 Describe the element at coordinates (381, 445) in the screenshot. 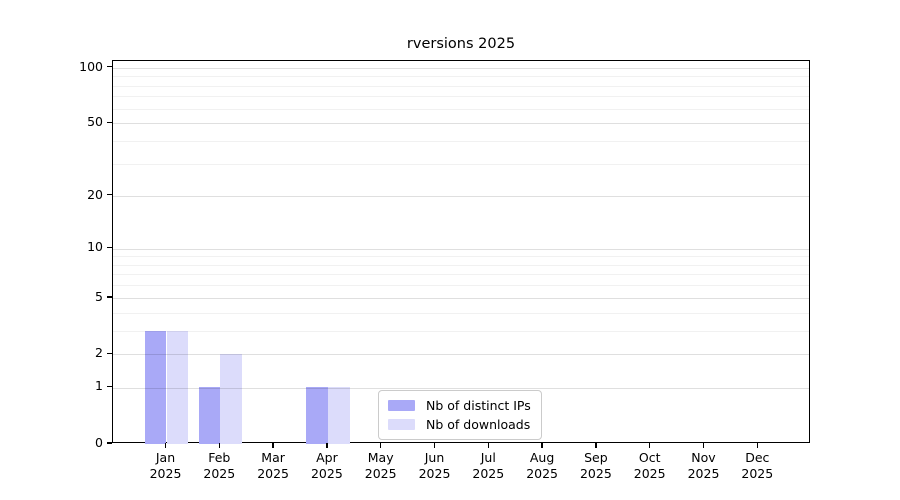

I see `x-tick-mark-may` at that location.